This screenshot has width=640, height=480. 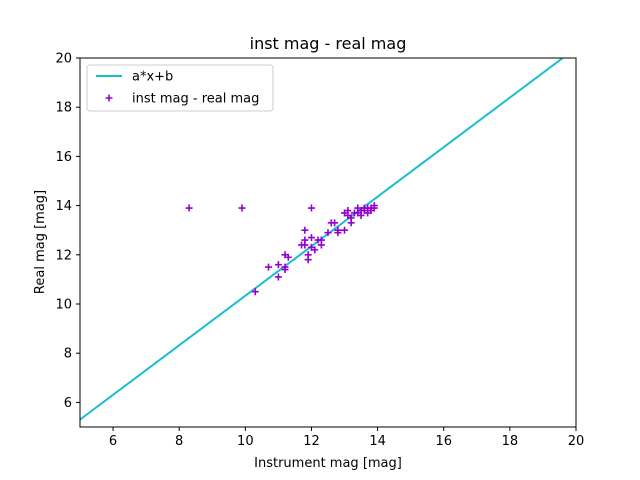 I want to click on x-tick-label: 16, so click(x=443, y=441).